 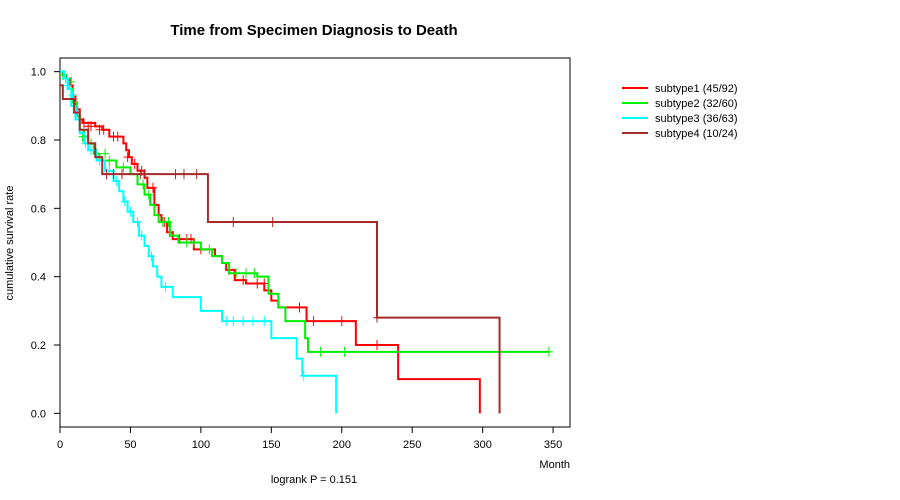 What do you see at coordinates (271, 445) in the screenshot?
I see `x-tick-label: 150` at bounding box center [271, 445].